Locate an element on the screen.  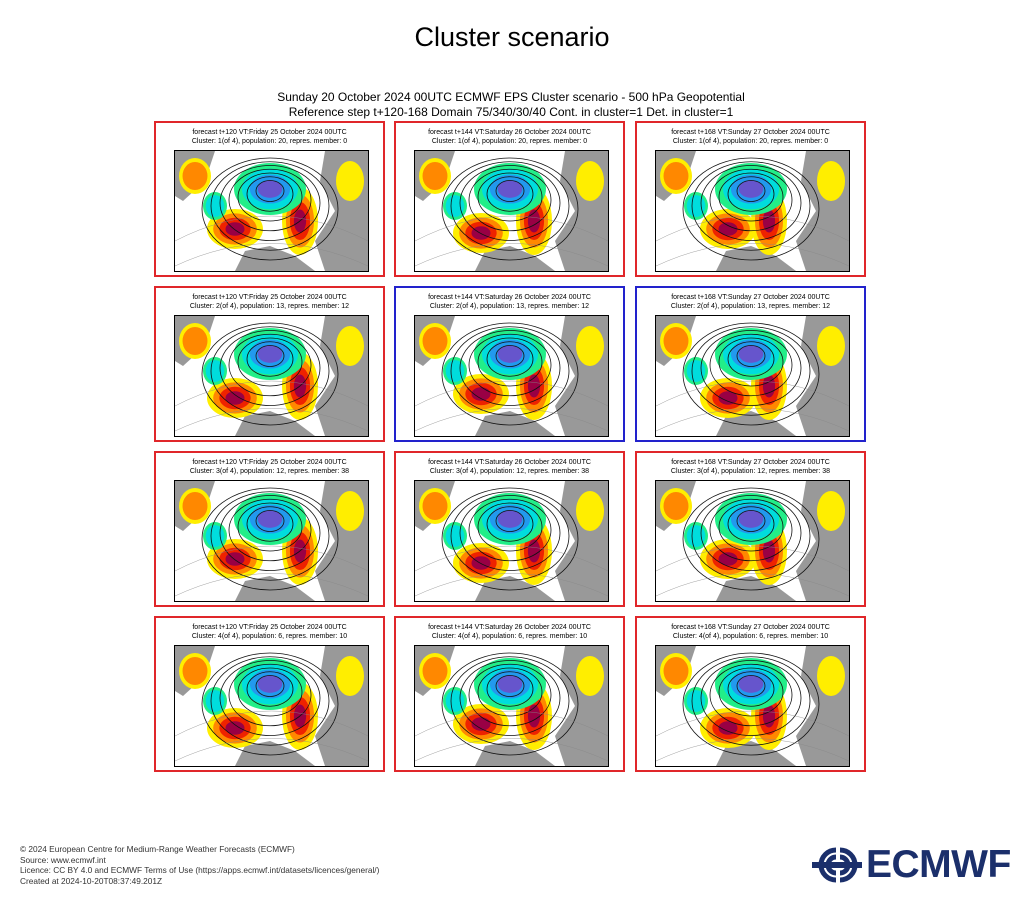
page-title: Cluster scenario is located at coordinates (512, 37).